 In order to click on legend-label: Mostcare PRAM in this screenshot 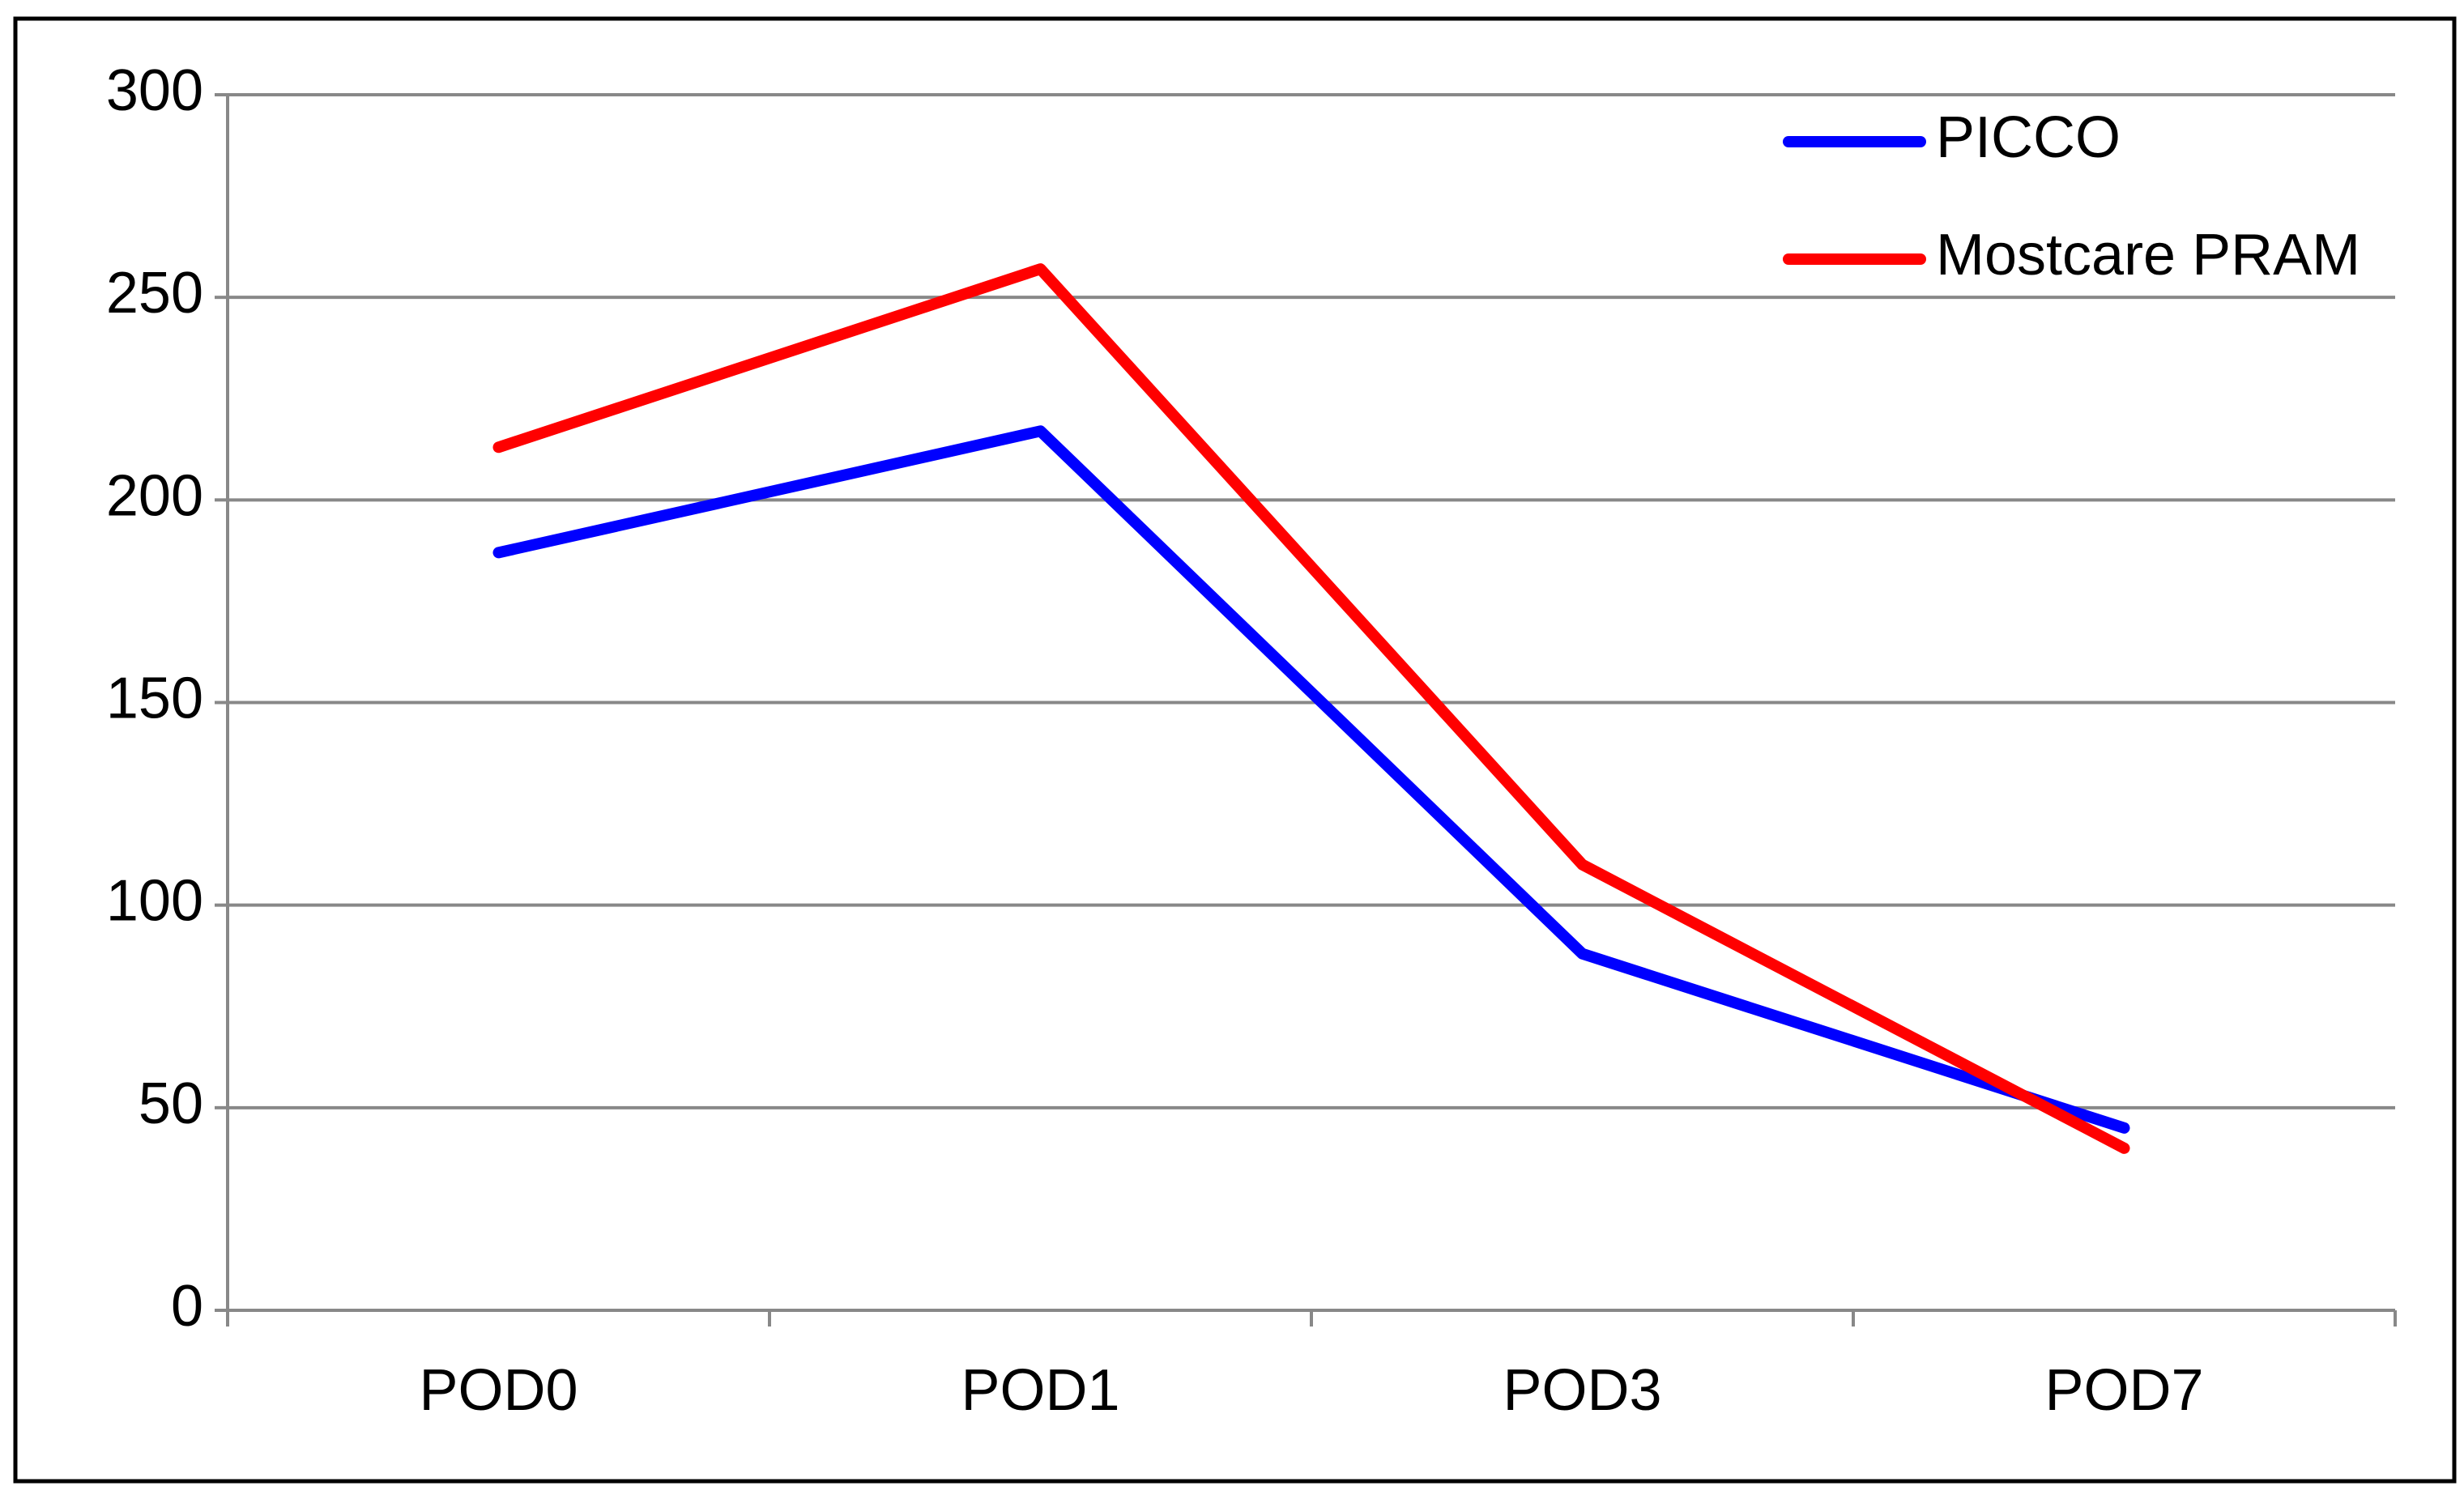, I will do `click(2148, 255)`.